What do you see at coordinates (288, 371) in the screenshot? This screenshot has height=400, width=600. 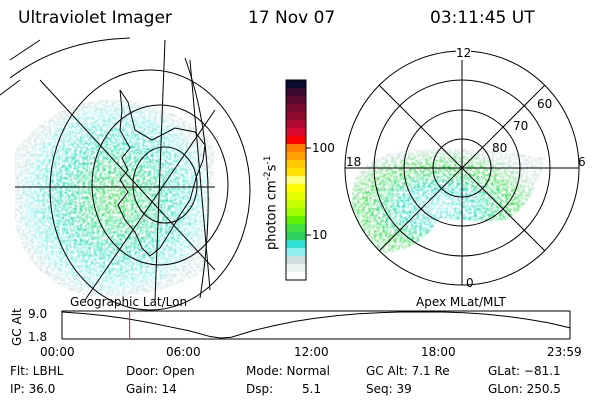 I see `status-mode: Mode: Normal` at bounding box center [288, 371].